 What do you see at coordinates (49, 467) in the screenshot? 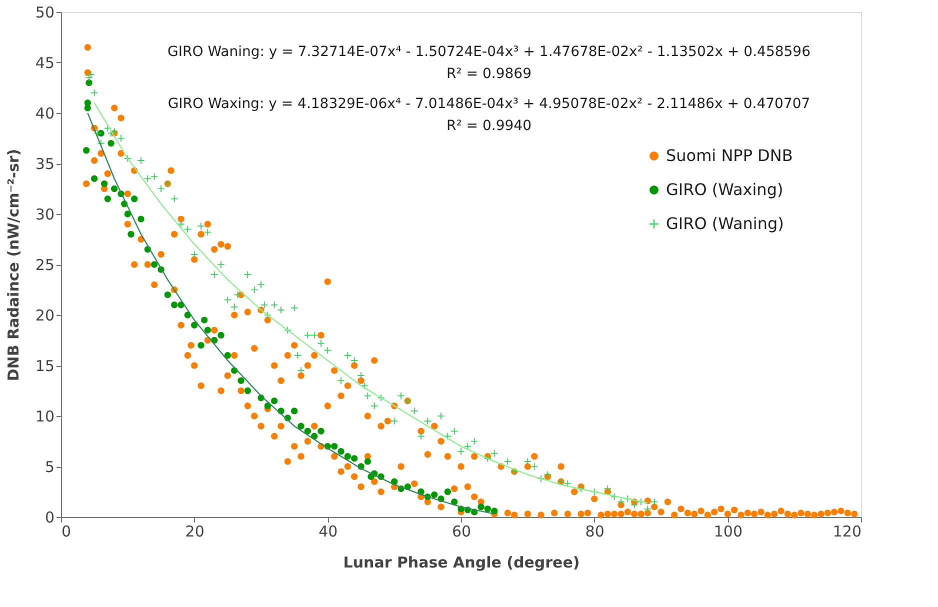
I see `y-tick-label: 5` at bounding box center [49, 467].